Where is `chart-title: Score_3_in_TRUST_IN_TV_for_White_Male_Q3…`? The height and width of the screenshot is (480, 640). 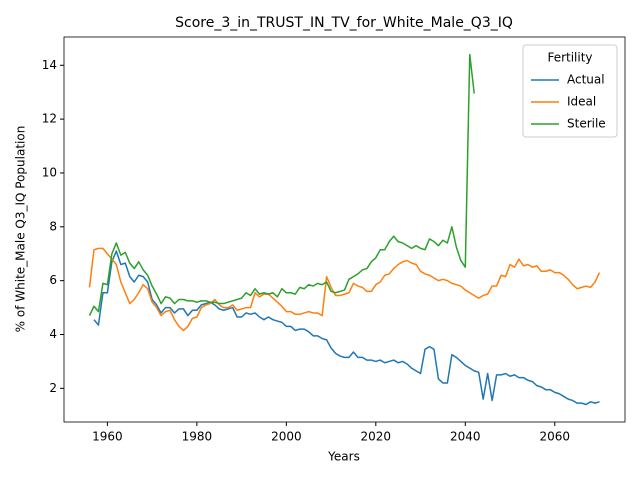 chart-title: Score_3_in_TRUST_IN_TV_for_White_Male_Q3… is located at coordinates (344, 23).